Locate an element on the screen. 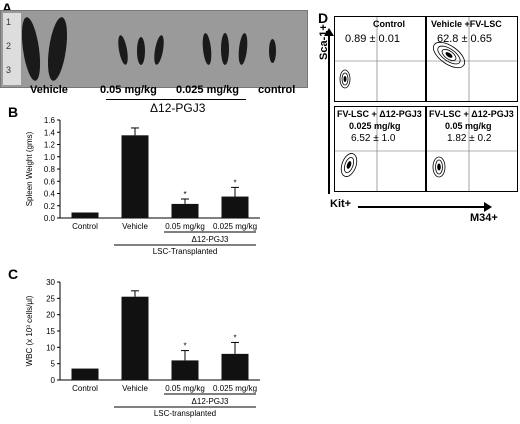 The width and height of the screenshot is (520, 424). x-axis-m34: M34+ is located at coordinates (484, 218).